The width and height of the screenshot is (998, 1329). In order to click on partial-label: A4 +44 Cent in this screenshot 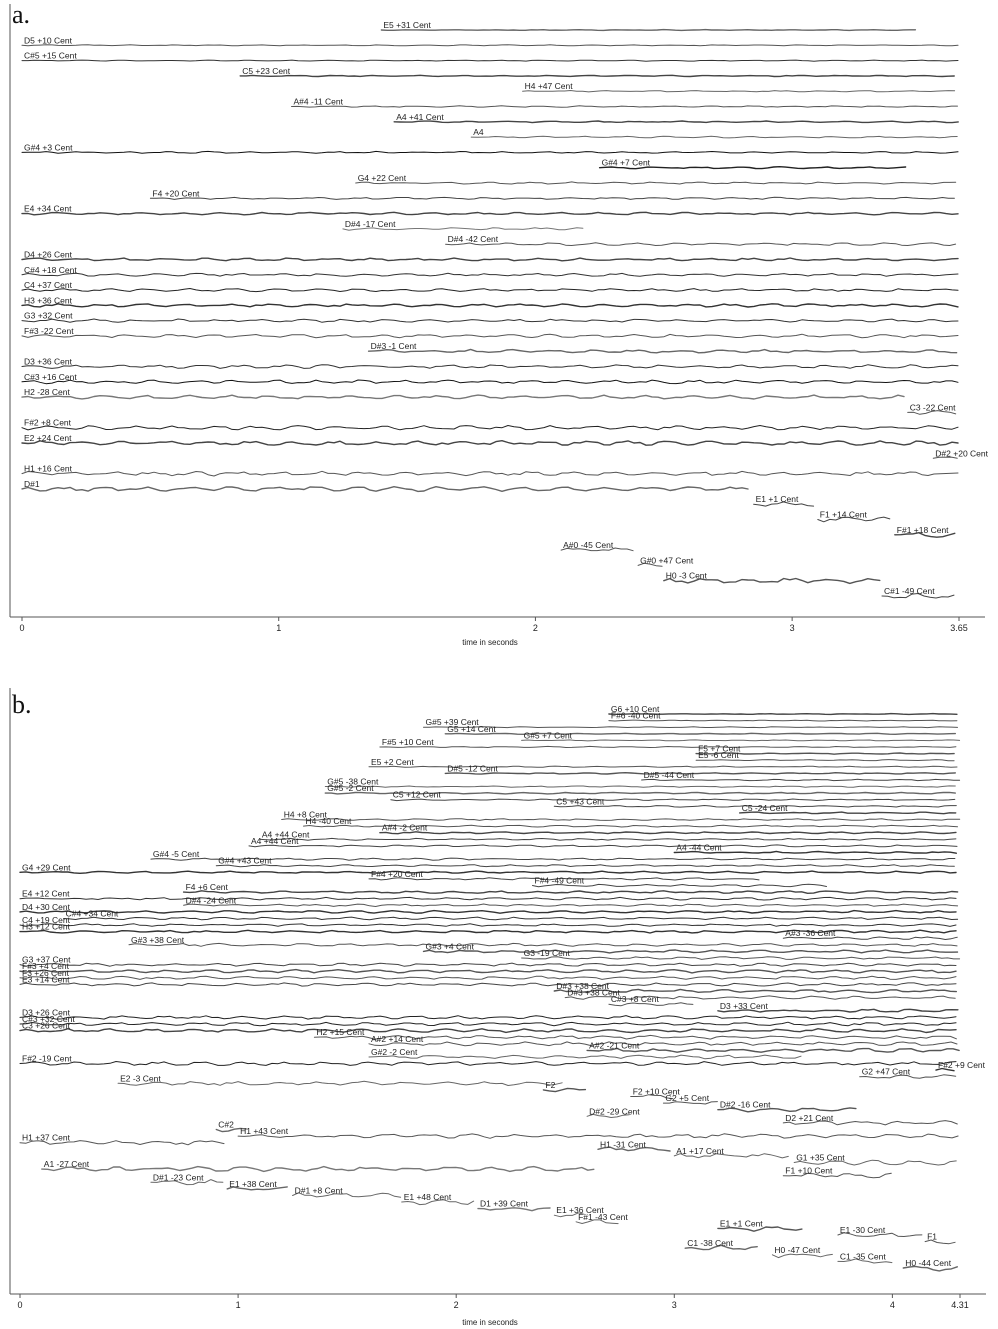, I will do `click(286, 834)`.